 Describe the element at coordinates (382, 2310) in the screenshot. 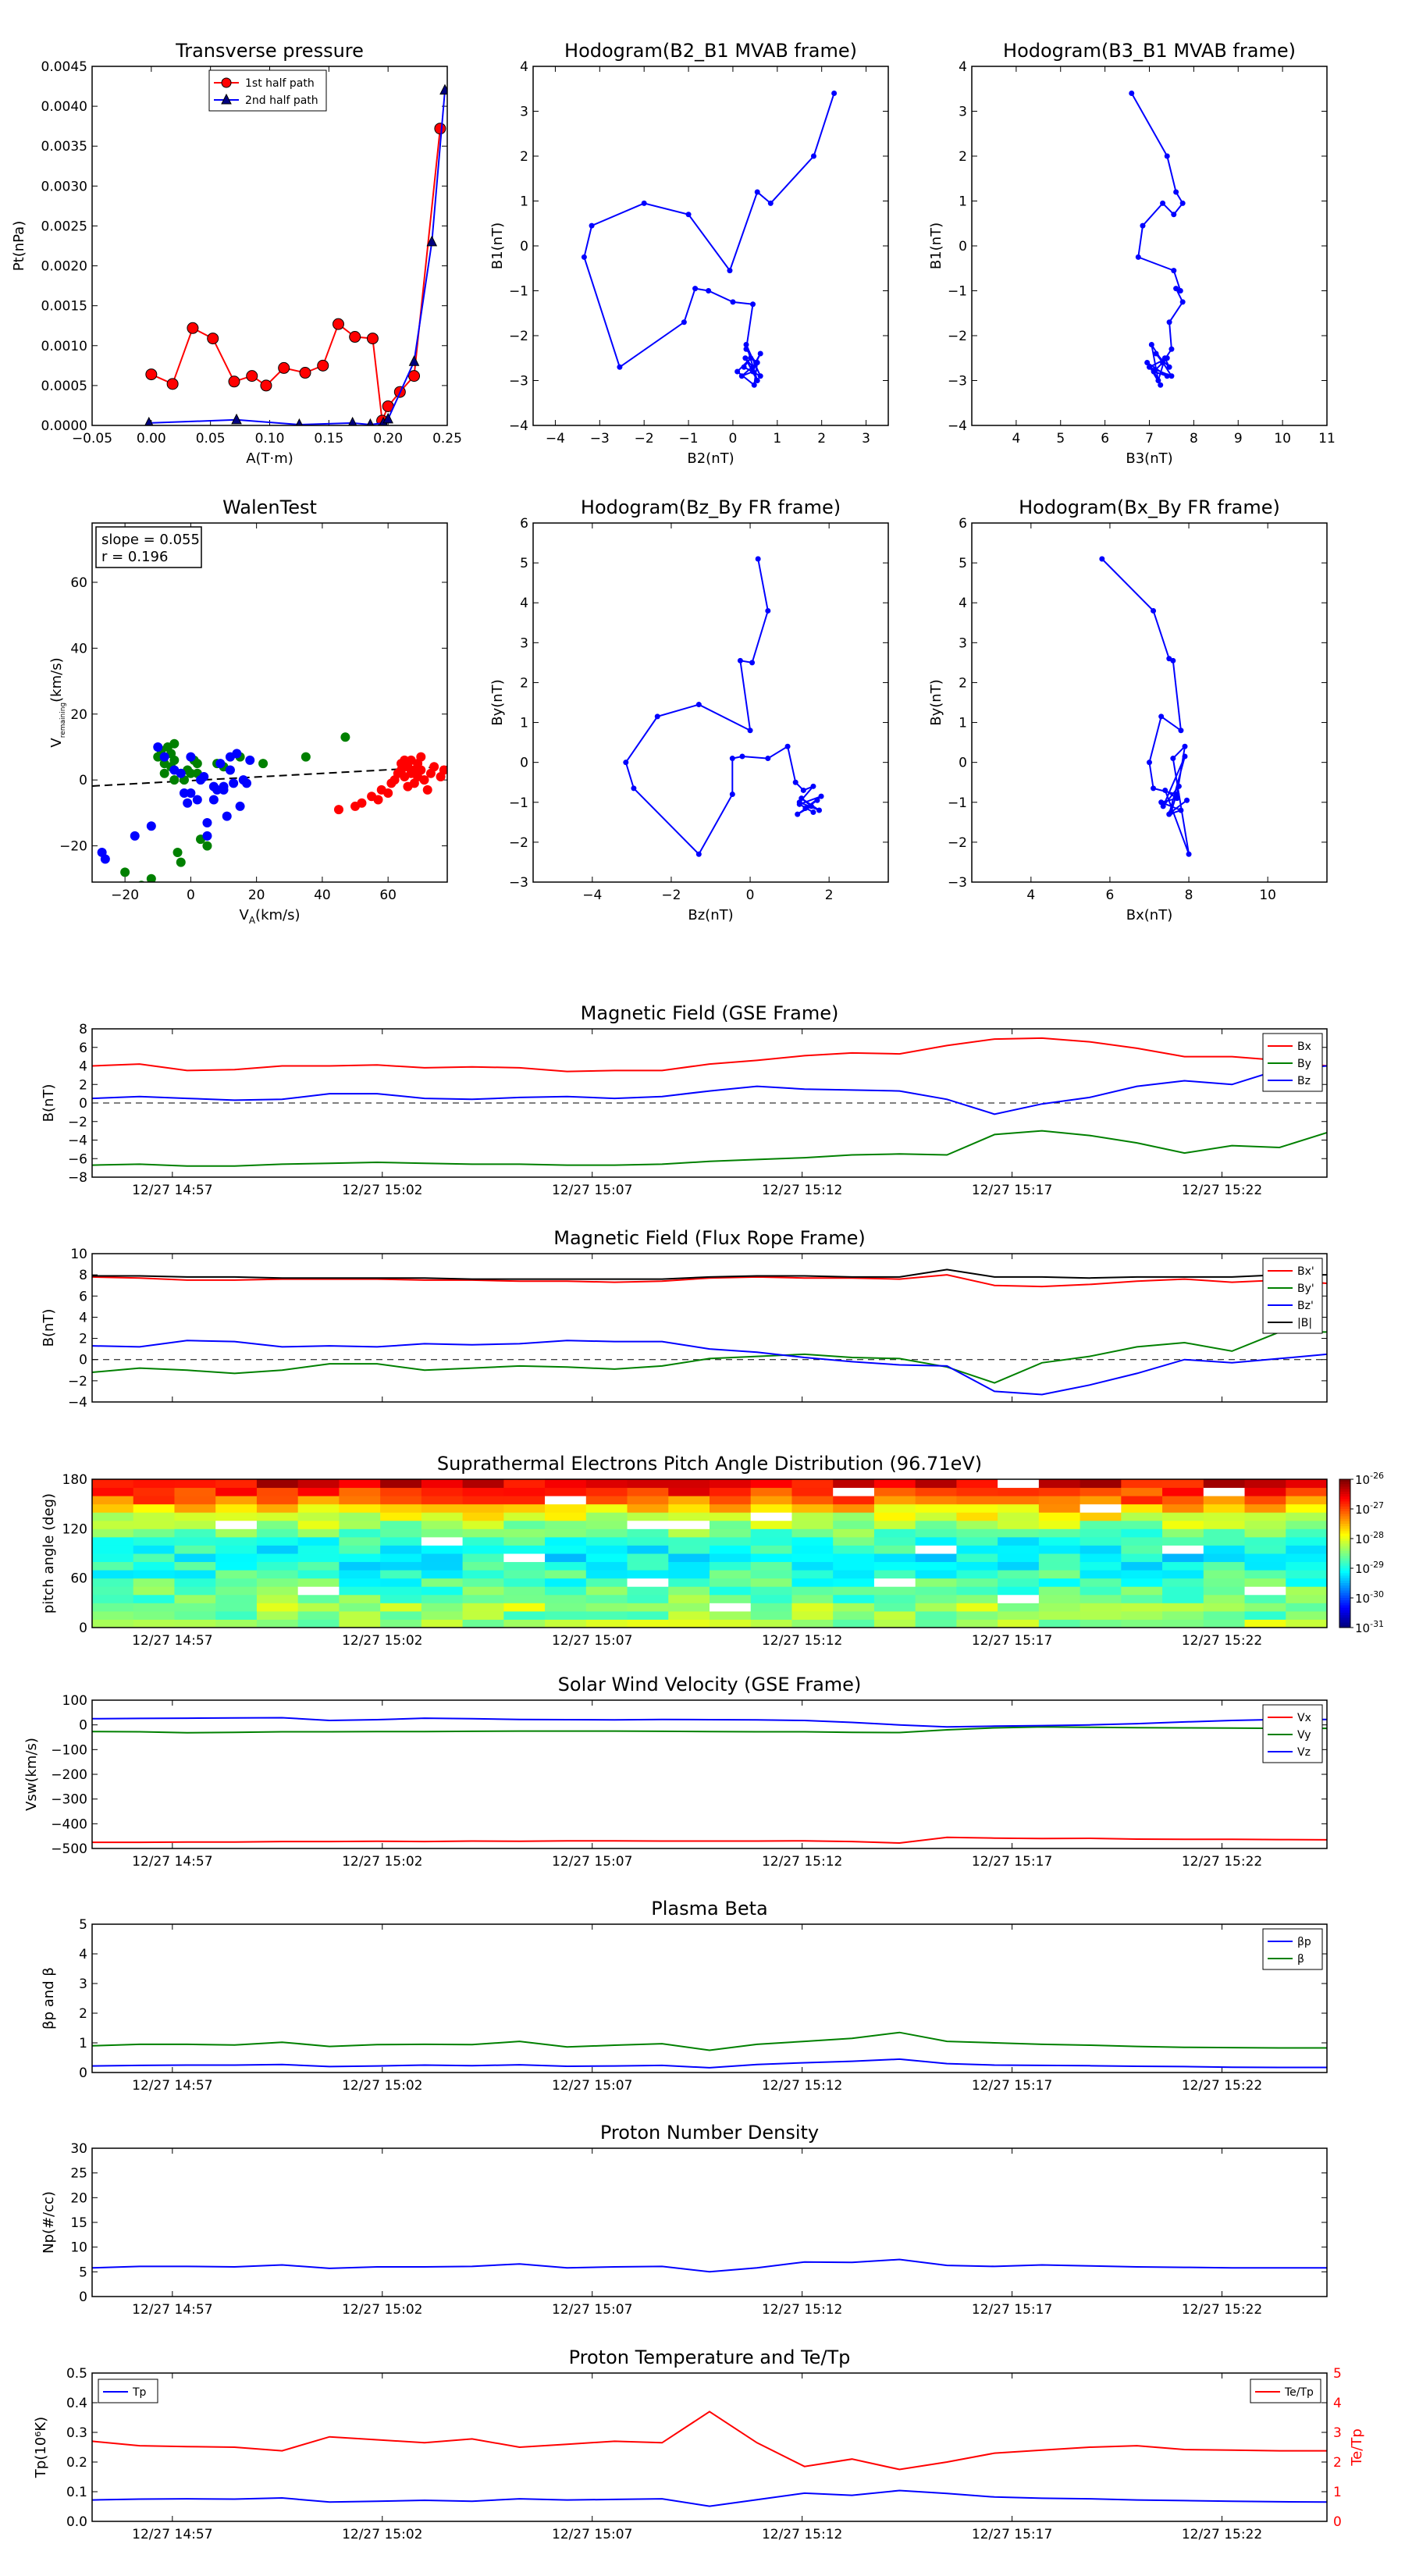

I see `density-xtick-label: 12/27 15:02` at that location.